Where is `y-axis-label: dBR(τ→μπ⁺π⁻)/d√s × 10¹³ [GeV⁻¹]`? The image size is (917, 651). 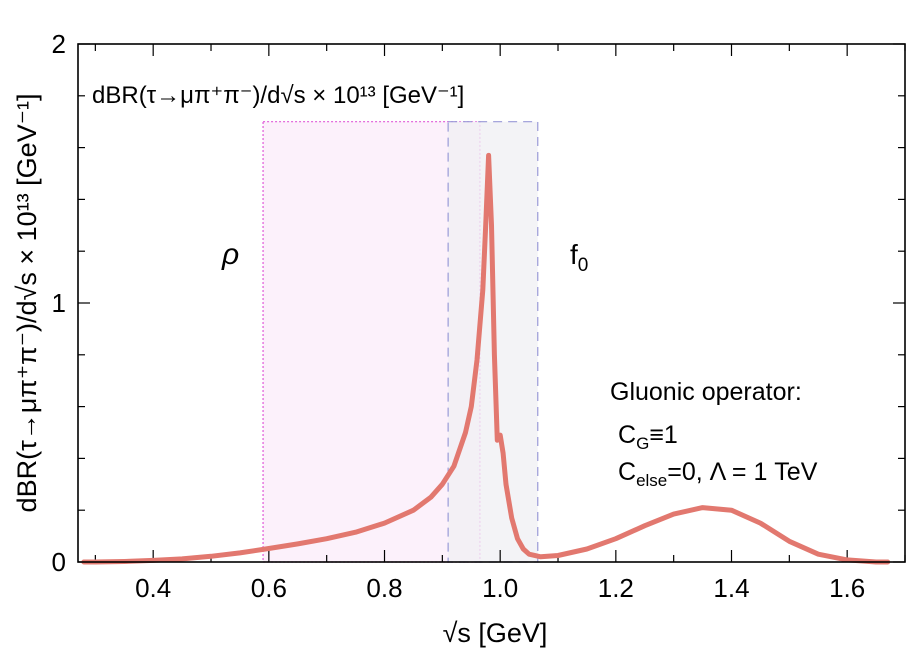 y-axis-label: dBR(τ→μπ⁺π⁻)/d√s × 10¹³ [GeV⁻¹] is located at coordinates (27, 303).